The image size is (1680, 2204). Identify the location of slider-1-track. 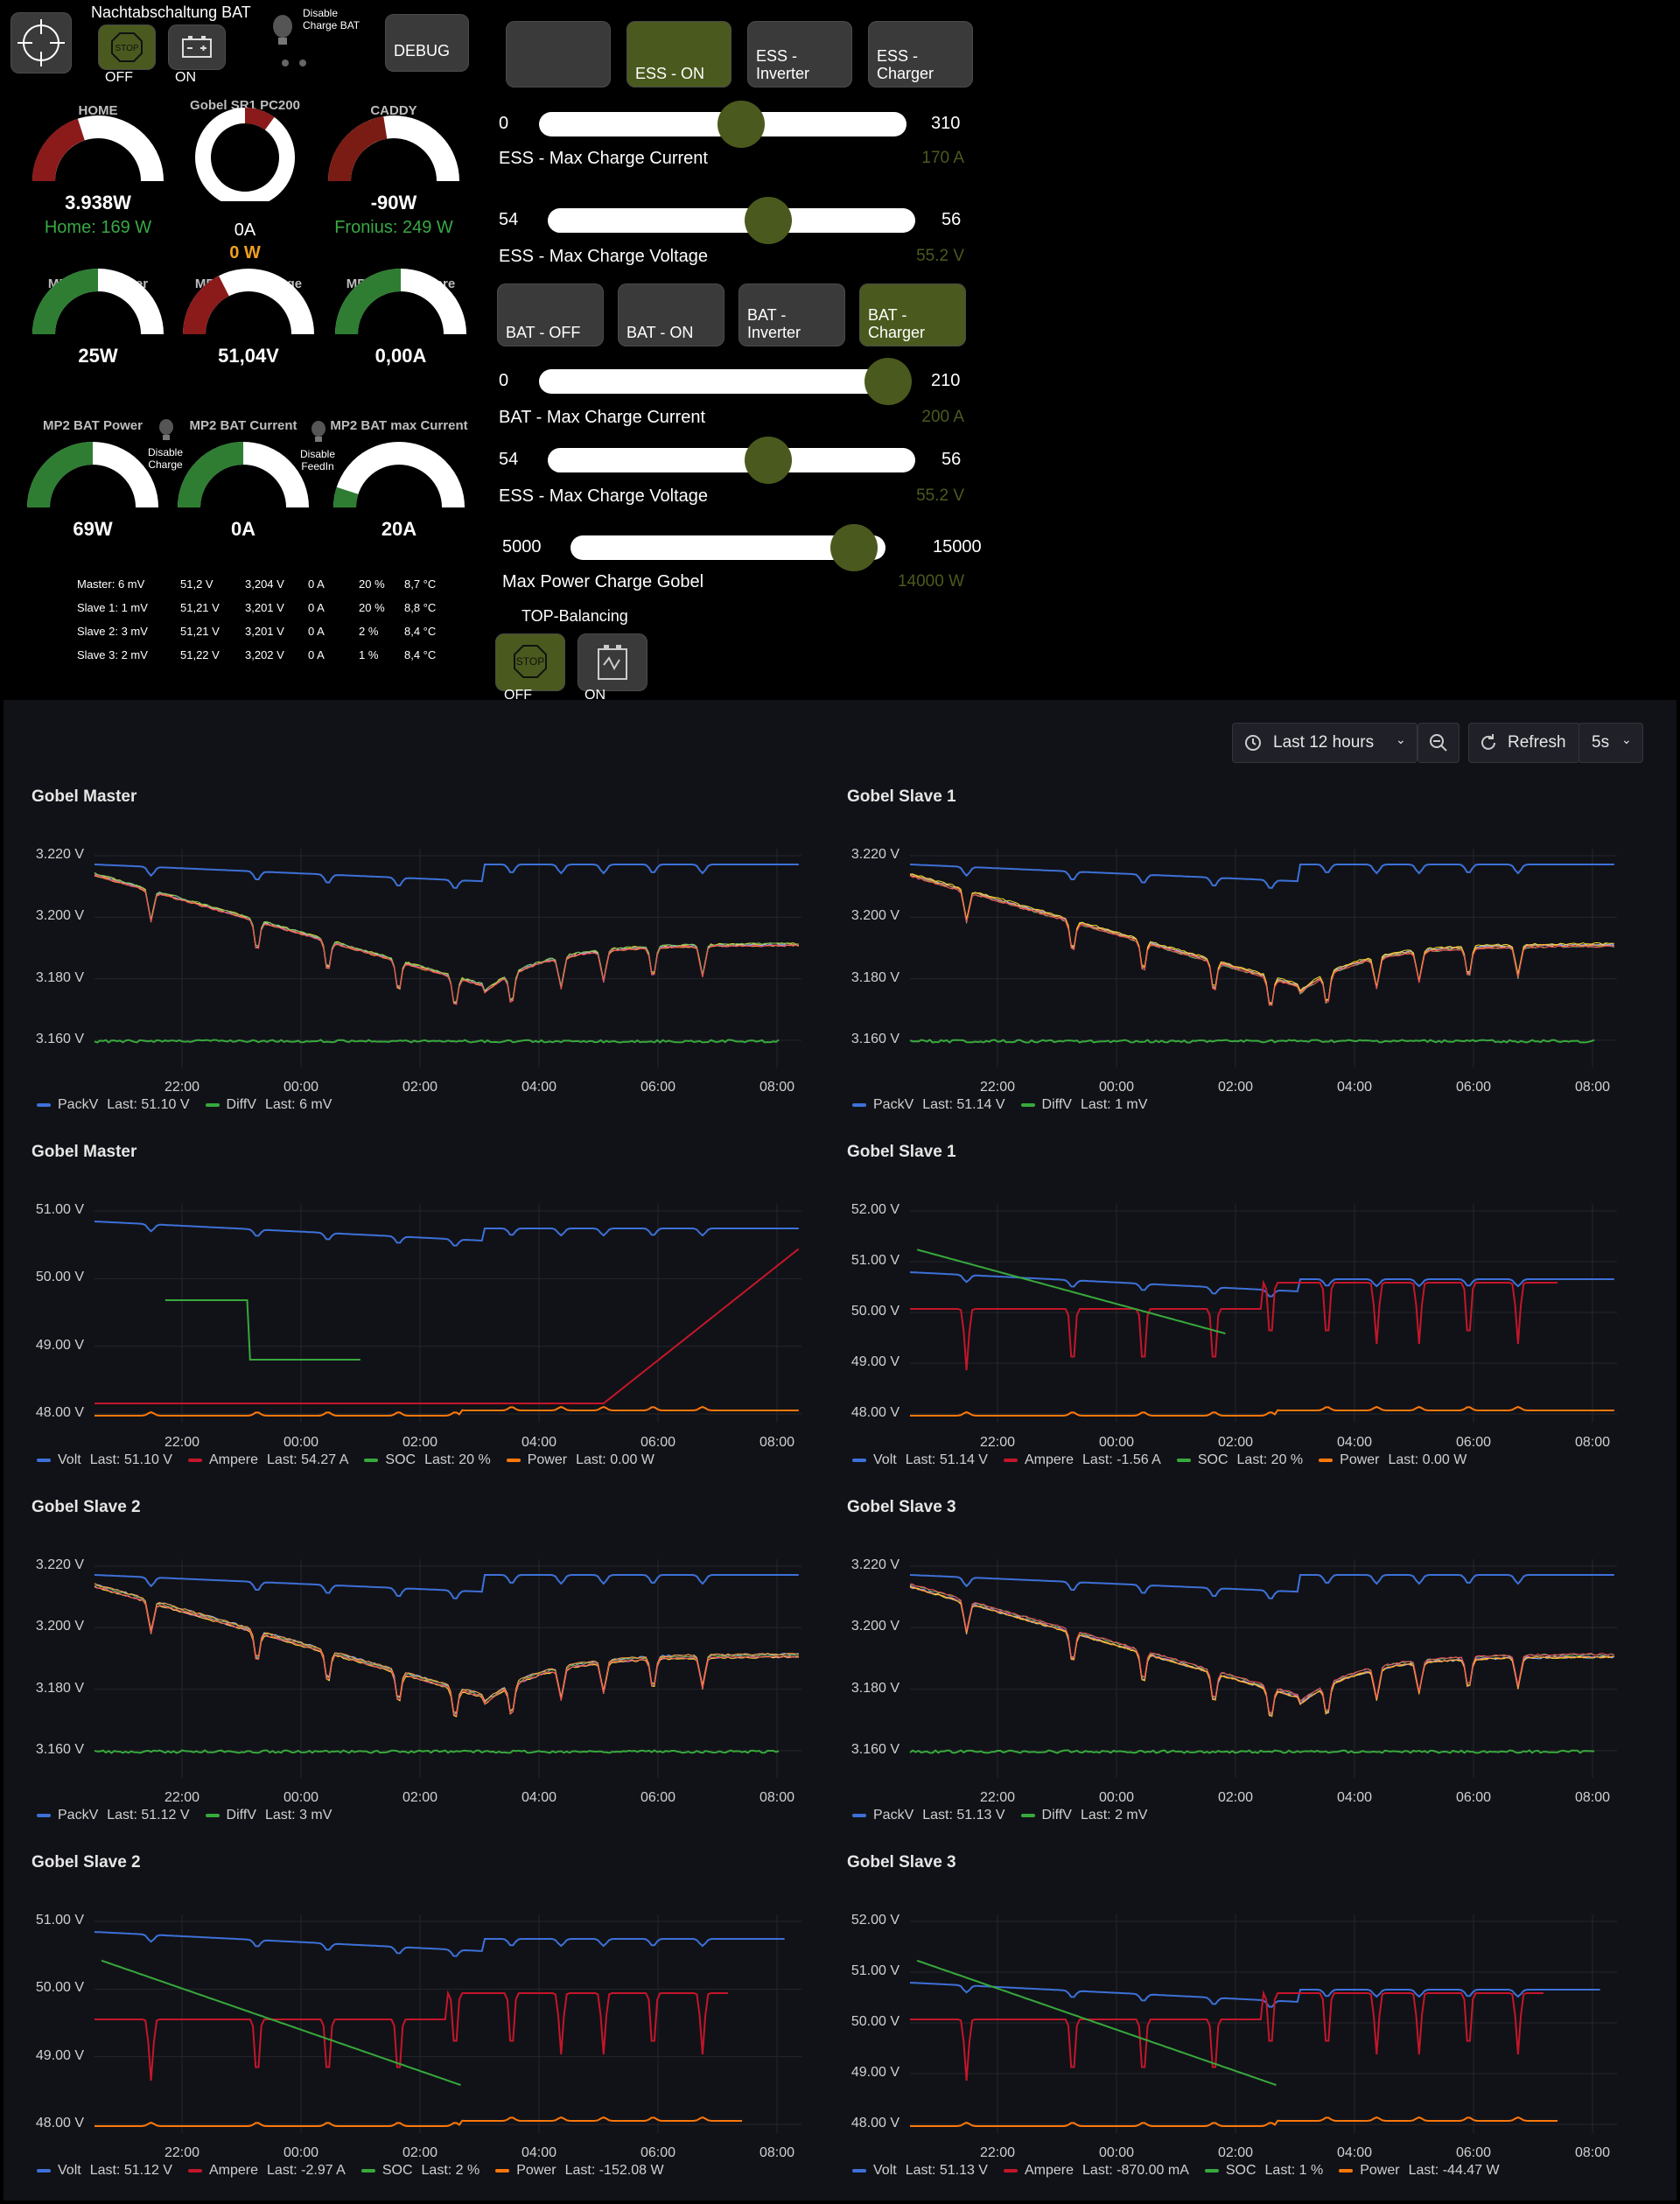
(731, 220).